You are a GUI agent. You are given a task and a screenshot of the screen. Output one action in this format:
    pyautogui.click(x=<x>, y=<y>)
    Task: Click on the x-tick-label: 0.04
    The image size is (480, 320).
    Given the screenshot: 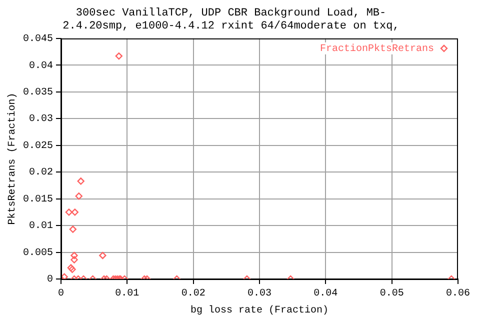 What is the action you would take?
    pyautogui.click(x=326, y=294)
    